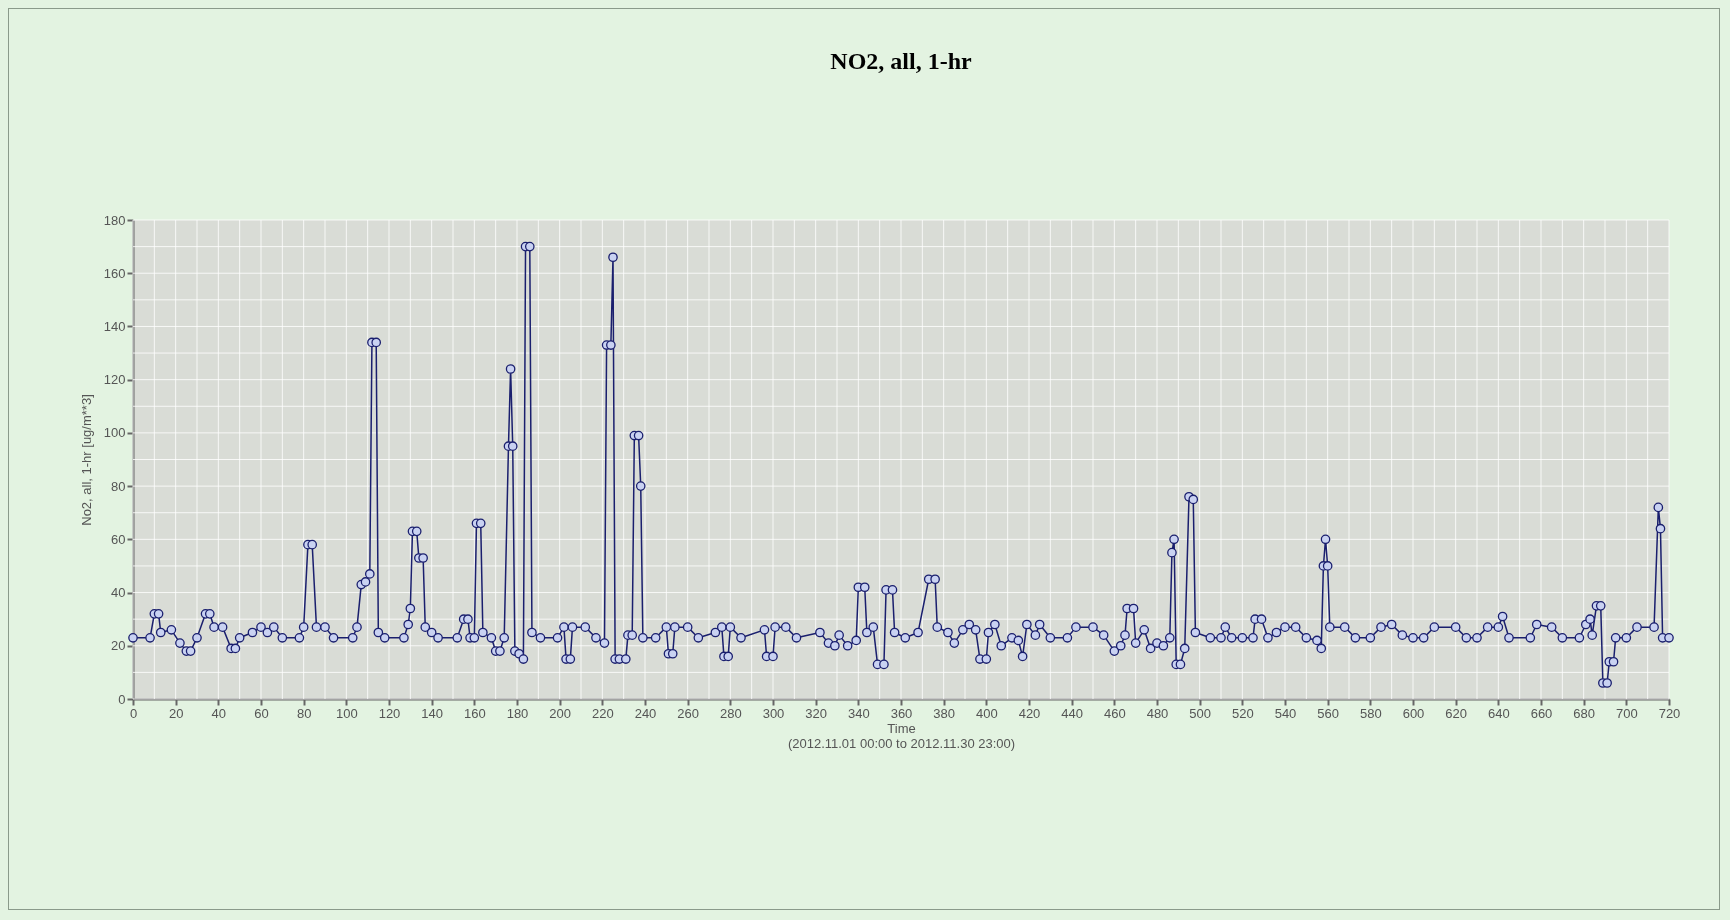 This screenshot has height=920, width=1730. What do you see at coordinates (730, 713) in the screenshot?
I see `x-tick-label: 280` at bounding box center [730, 713].